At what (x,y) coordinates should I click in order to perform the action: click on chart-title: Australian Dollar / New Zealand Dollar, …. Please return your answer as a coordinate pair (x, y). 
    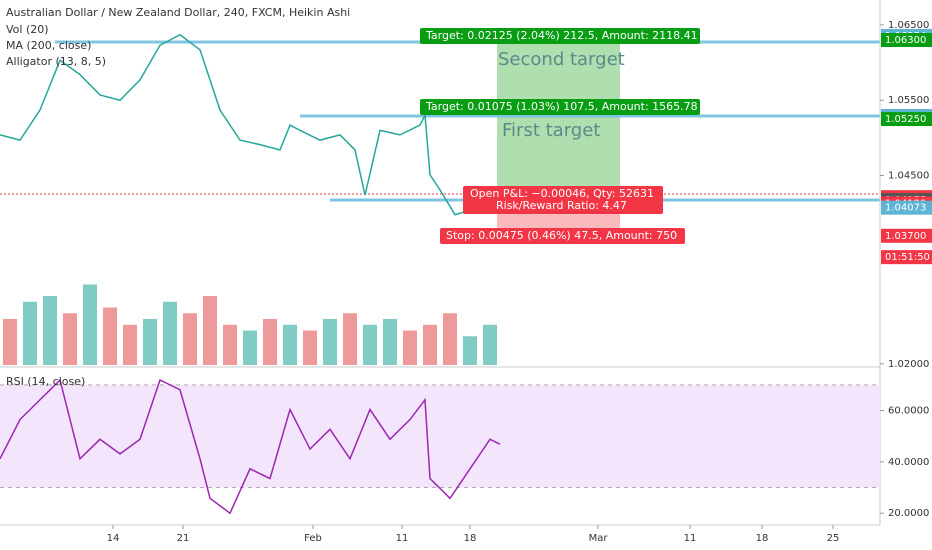
    Looking at the image, I should click on (178, 12).